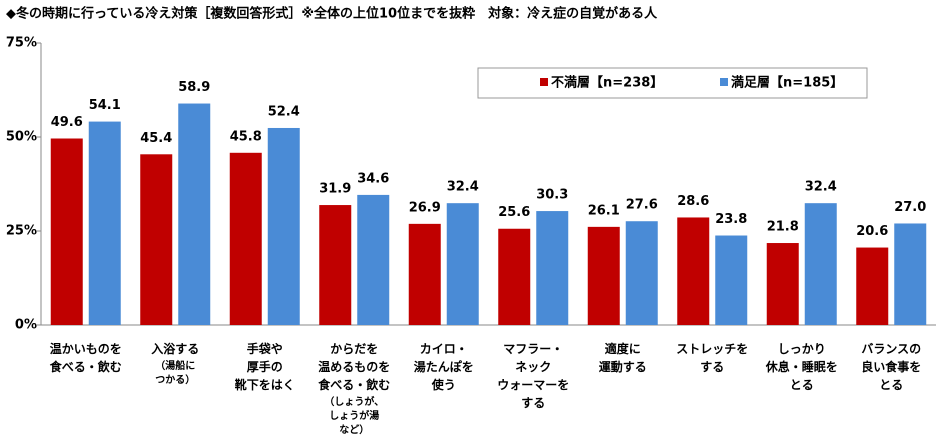 The height and width of the screenshot is (447, 940). I want to click on data-label: 45.8, so click(246, 136).